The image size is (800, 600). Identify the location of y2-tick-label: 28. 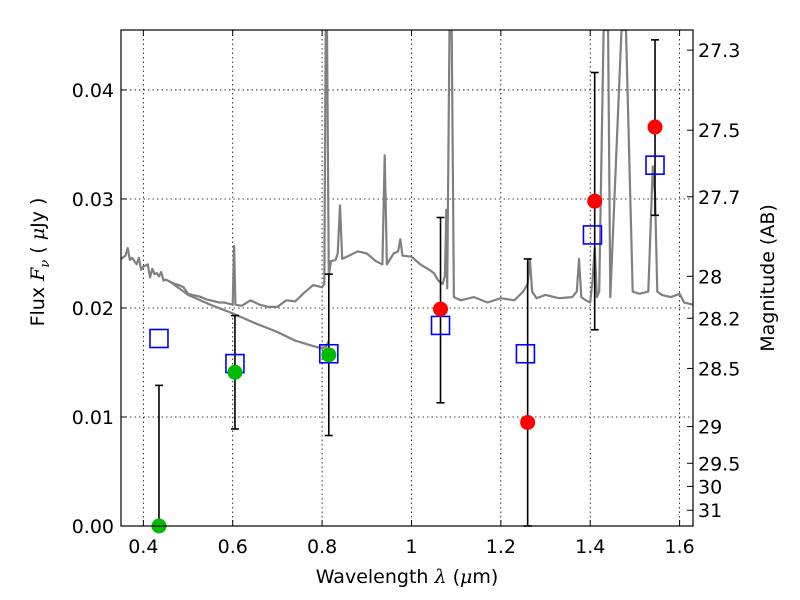
(710, 277).